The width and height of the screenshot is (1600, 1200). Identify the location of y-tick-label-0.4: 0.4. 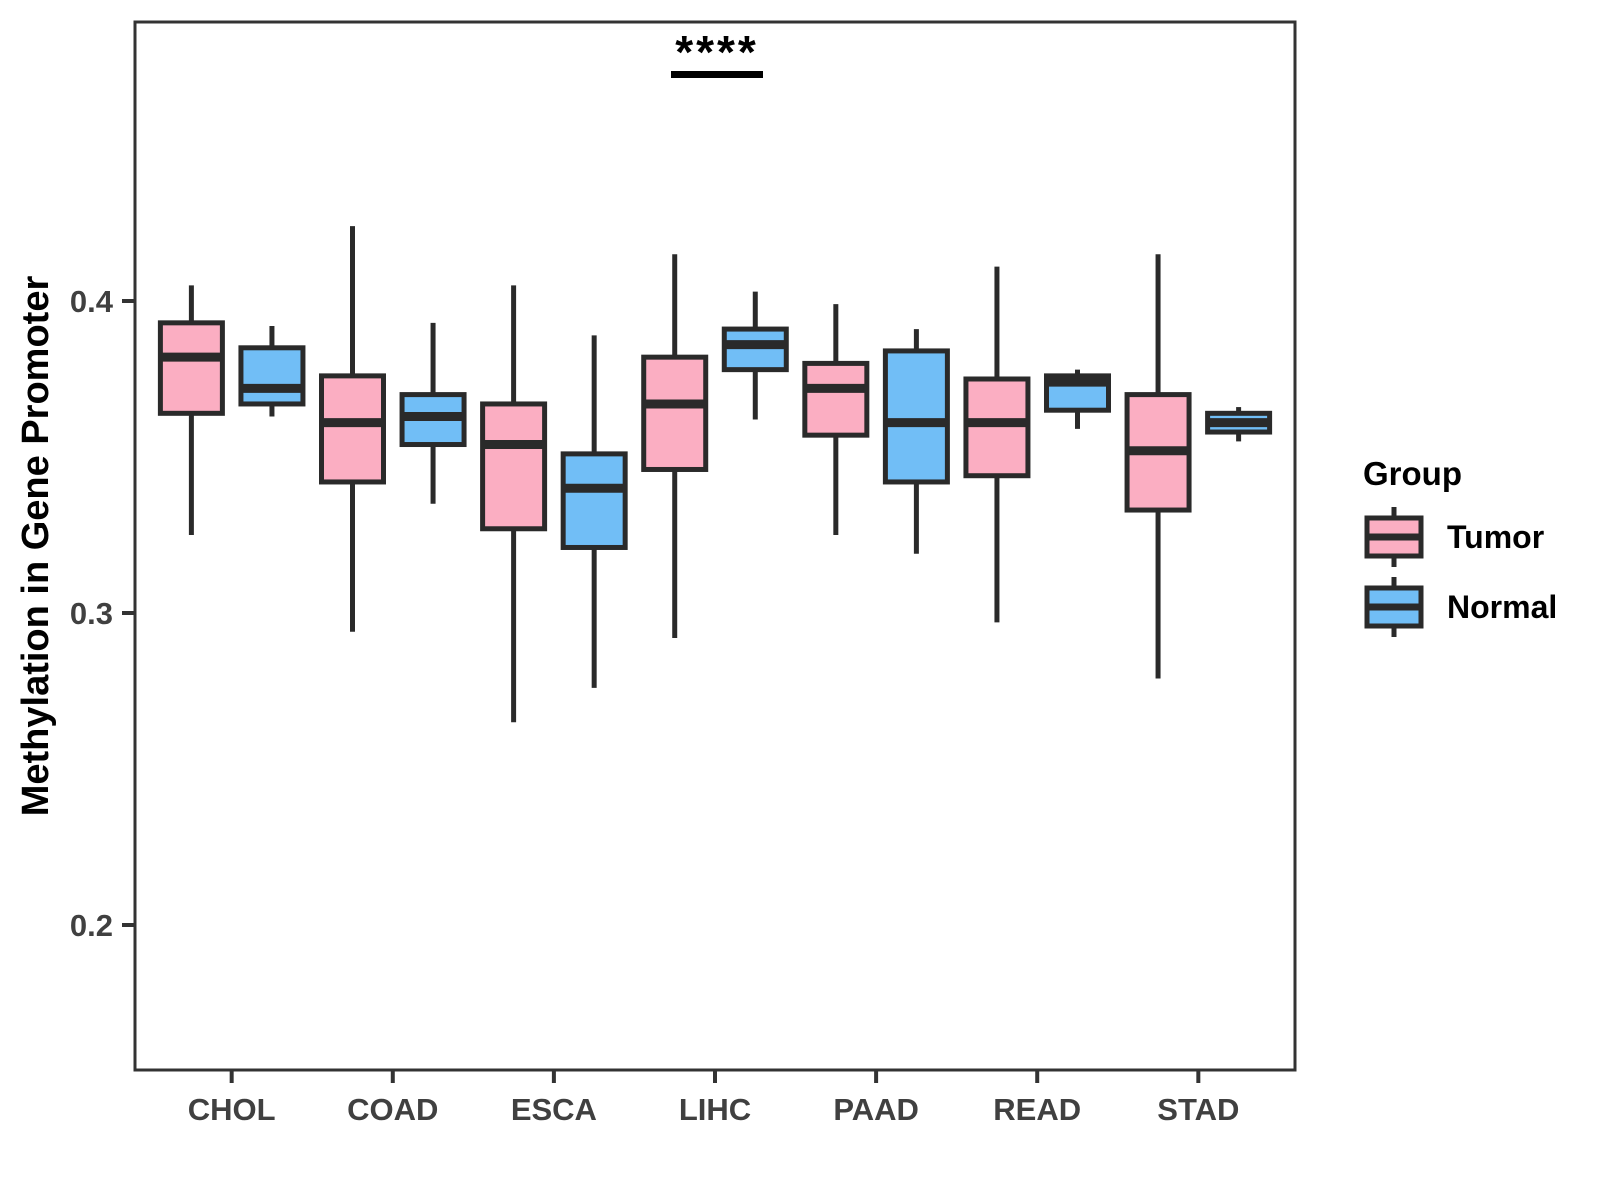
(92, 301).